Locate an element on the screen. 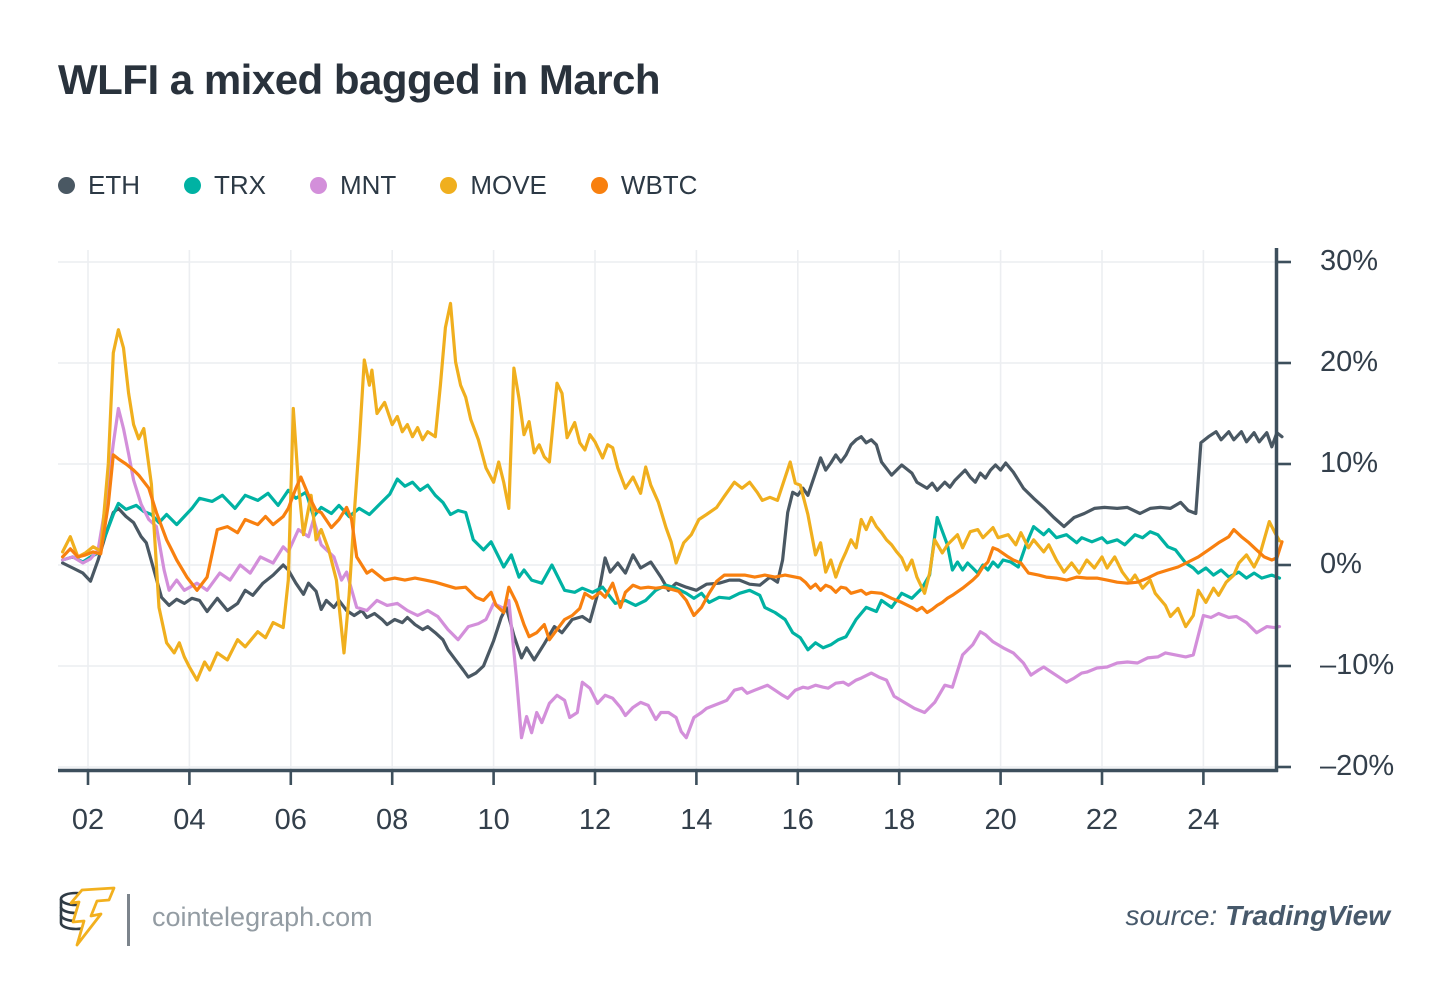 This screenshot has height=997, width=1450. legend-item-trx: TRX is located at coordinates (225, 185).